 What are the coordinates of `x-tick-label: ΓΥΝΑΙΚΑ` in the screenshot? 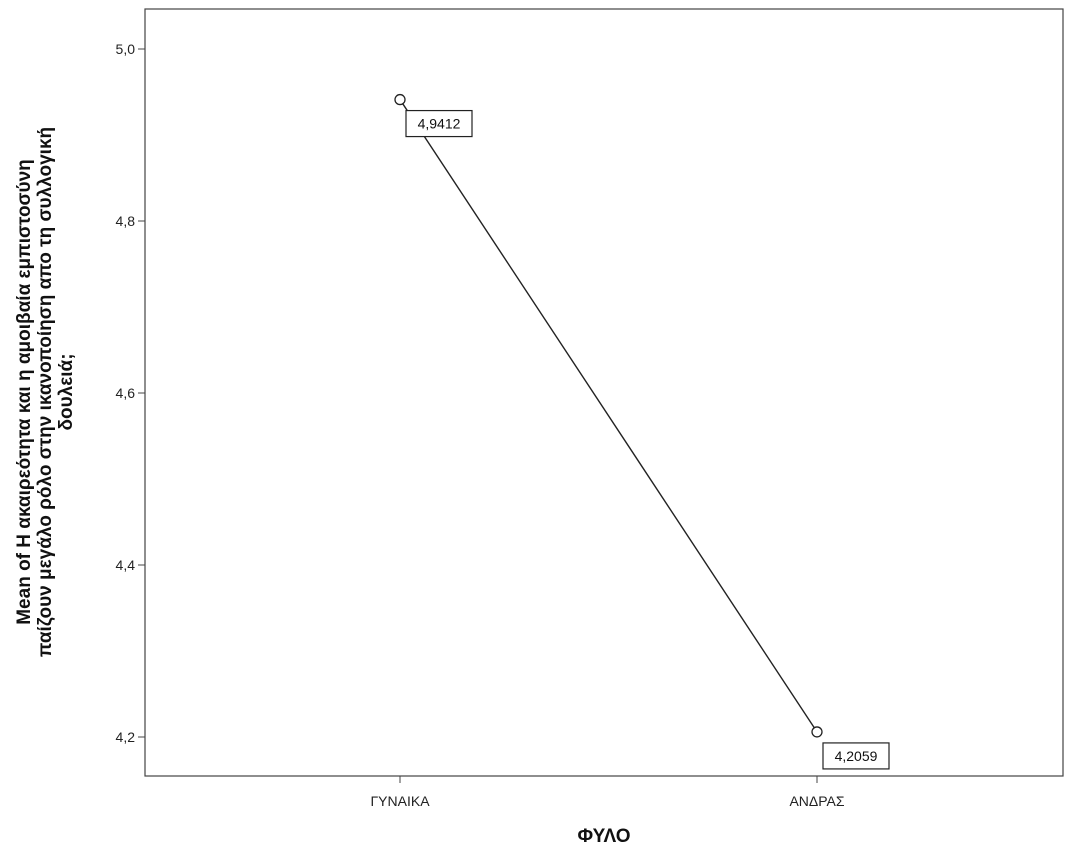 It's located at (400, 801).